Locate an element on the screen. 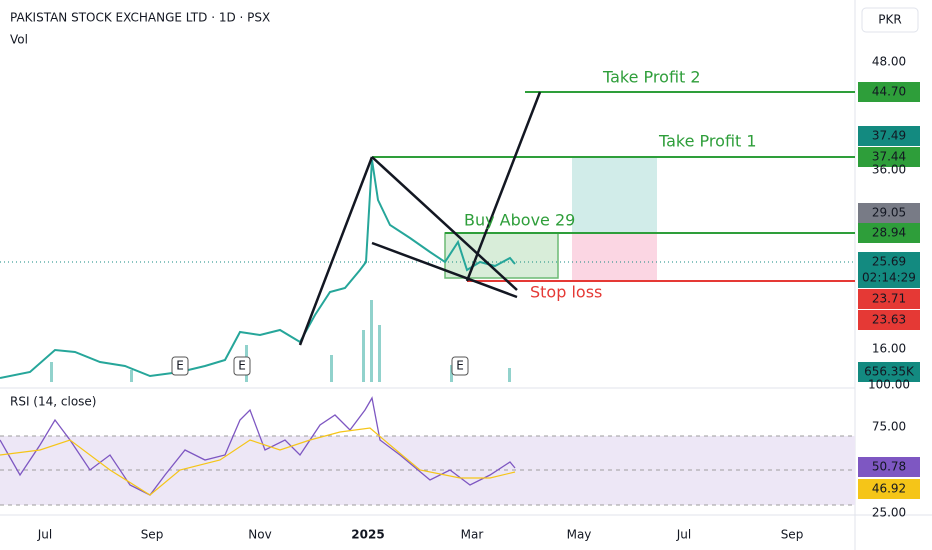  time-label: May is located at coordinates (579, 535).